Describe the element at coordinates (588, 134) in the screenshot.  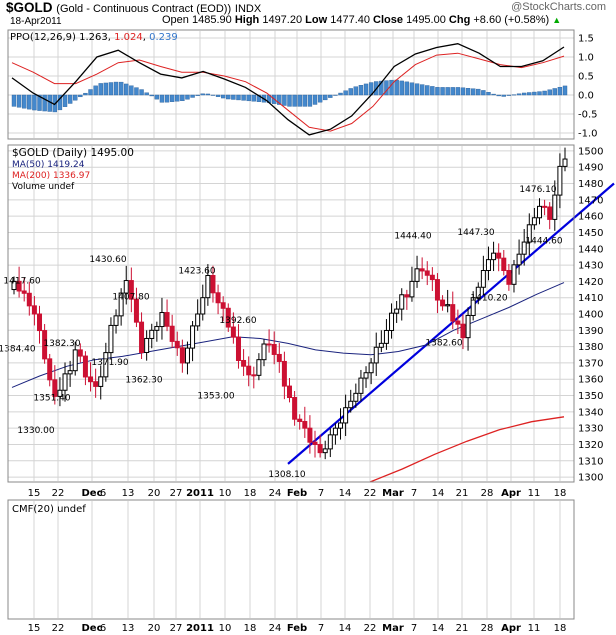
I see `ppo-y-tick-5: -1.0` at that location.